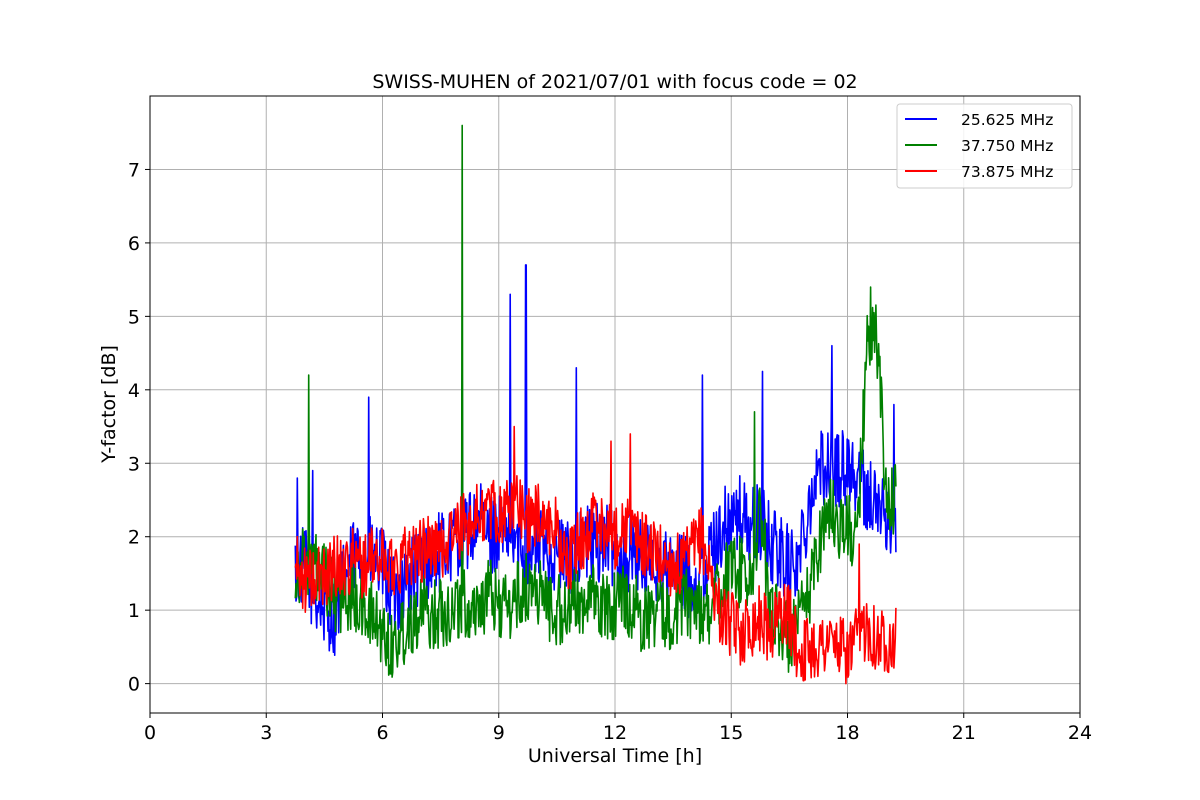  I want to click on x-tick-label: 15, so click(731, 733).